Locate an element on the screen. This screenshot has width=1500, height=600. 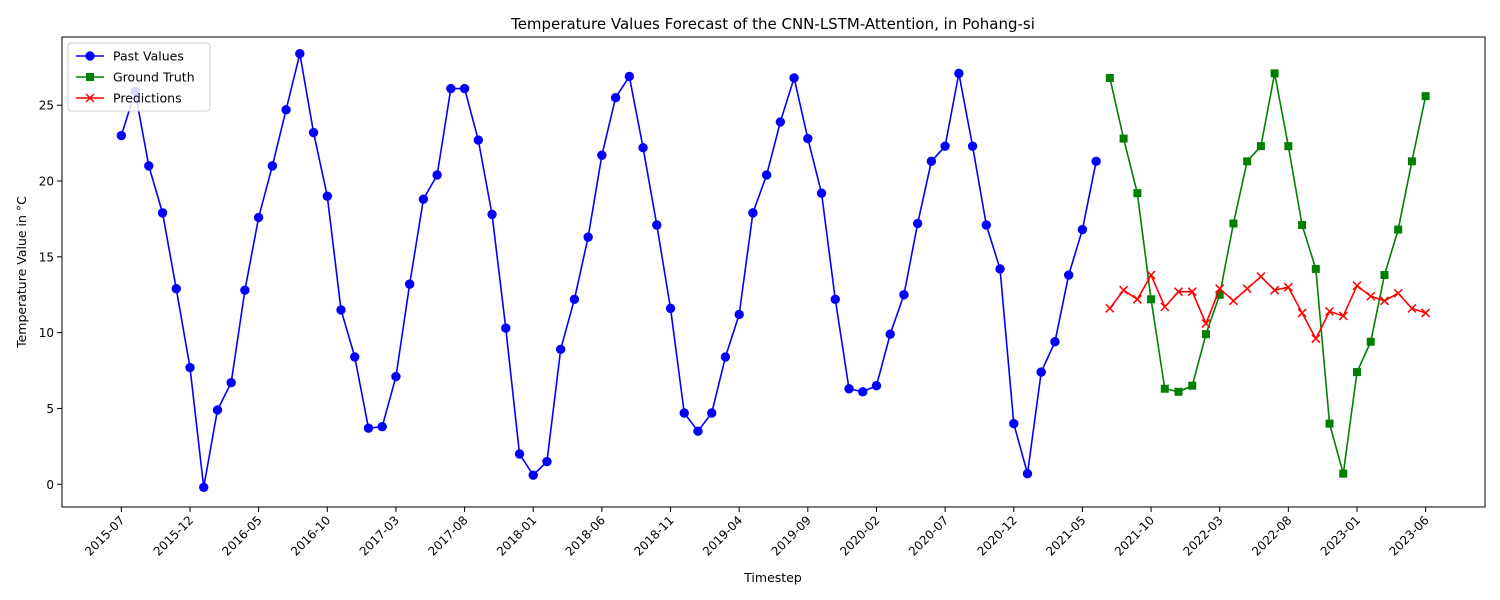
series-ground-truth is located at coordinates (1267, 273).